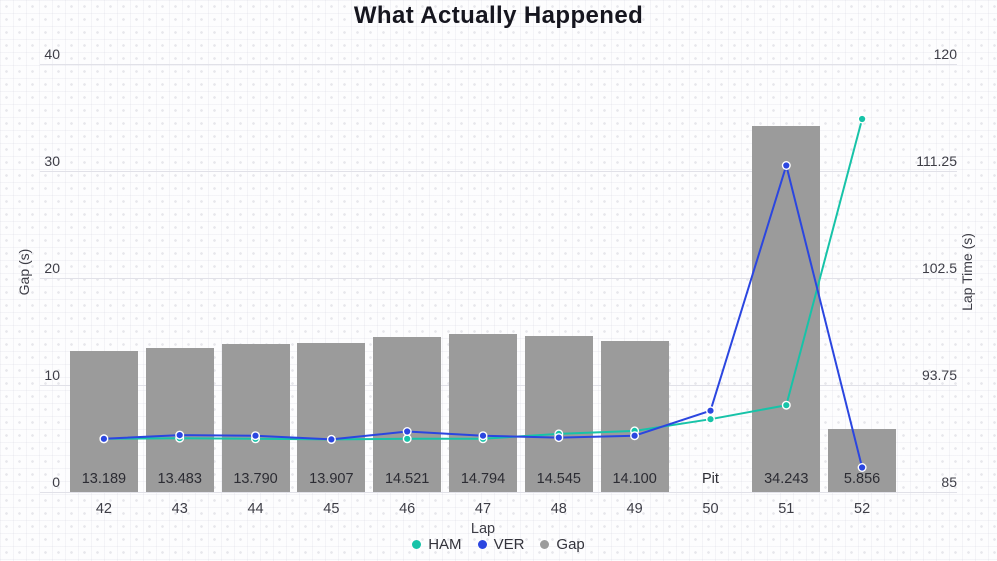 The height and width of the screenshot is (561, 997). Describe the element at coordinates (545, 544) in the screenshot. I see `legend-dot-gap-icon` at that location.